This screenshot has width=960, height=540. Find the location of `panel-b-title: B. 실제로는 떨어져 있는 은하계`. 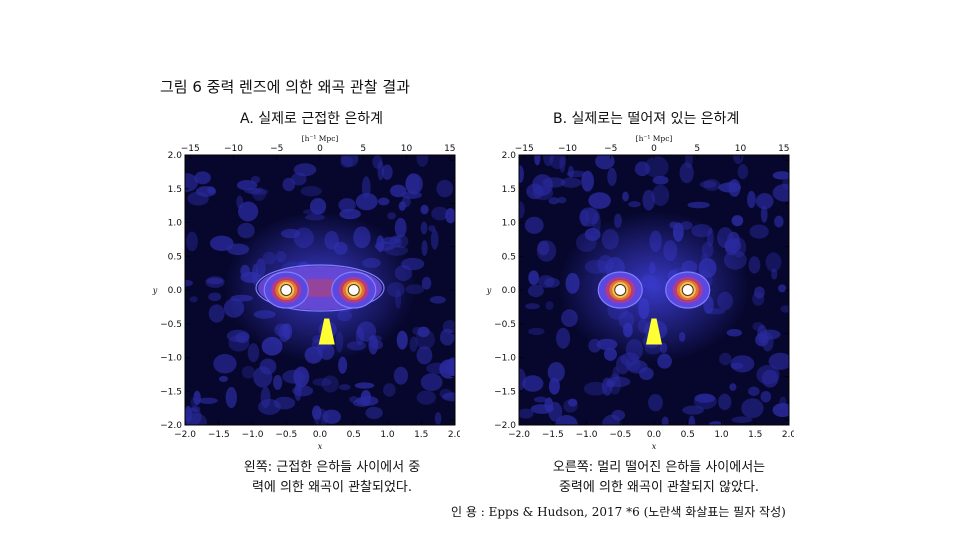

panel-b-title: B. 실제로는 떨어져 있는 은하계 is located at coordinates (646, 119).